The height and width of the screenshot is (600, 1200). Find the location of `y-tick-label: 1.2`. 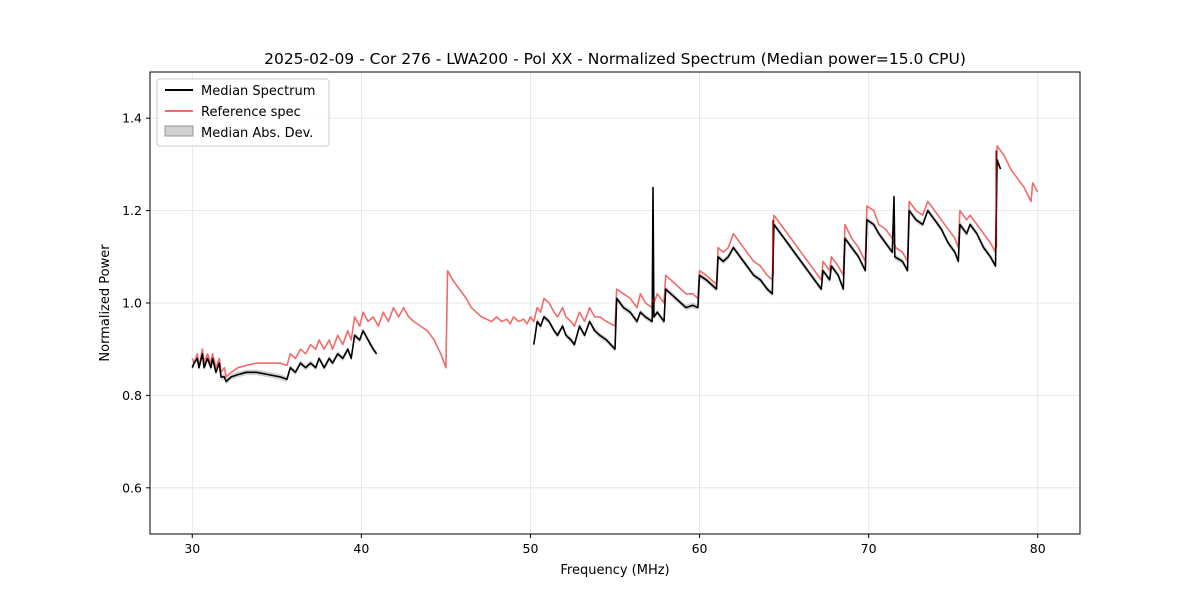

y-tick-label: 1.2 is located at coordinates (132, 210).